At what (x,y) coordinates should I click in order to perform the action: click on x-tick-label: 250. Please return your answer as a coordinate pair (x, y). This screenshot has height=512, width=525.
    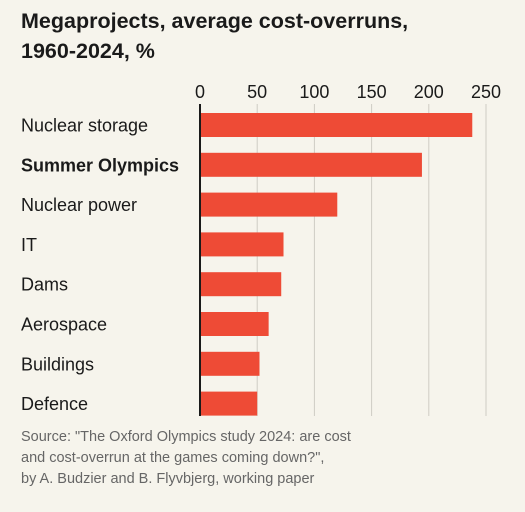
    Looking at the image, I should click on (486, 92).